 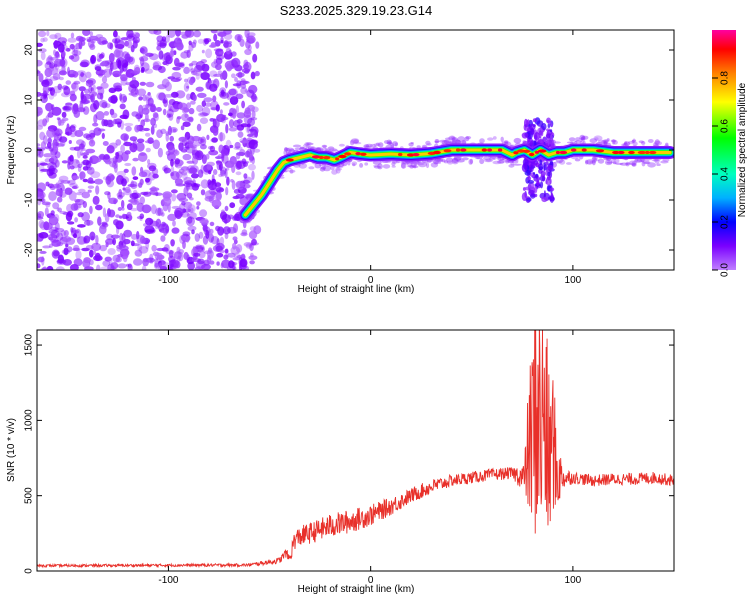 I want to click on x-tick-label: 100, so click(x=573, y=280).